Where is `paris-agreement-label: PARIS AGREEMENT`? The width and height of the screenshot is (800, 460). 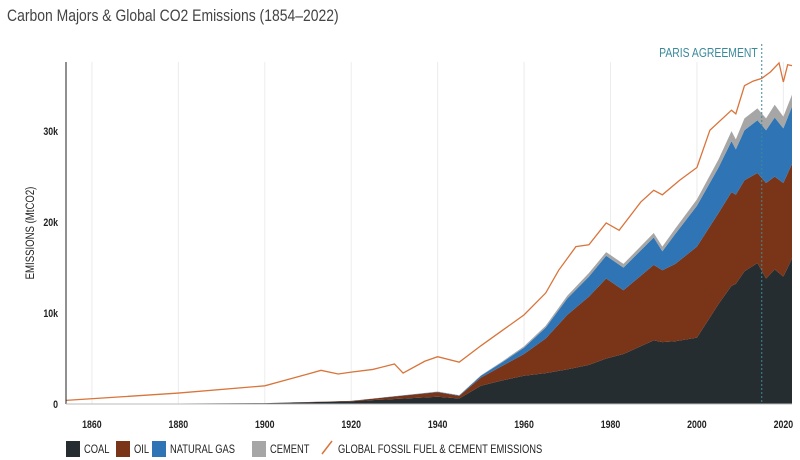
paris-agreement-label: PARIS AGREEMENT is located at coordinates (708, 53).